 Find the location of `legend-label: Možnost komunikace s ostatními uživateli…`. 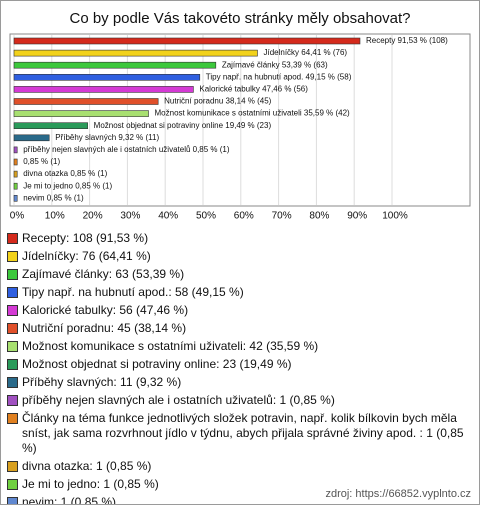

legend-label: Možnost komunikace s ostatními uživateli… is located at coordinates (170, 346).